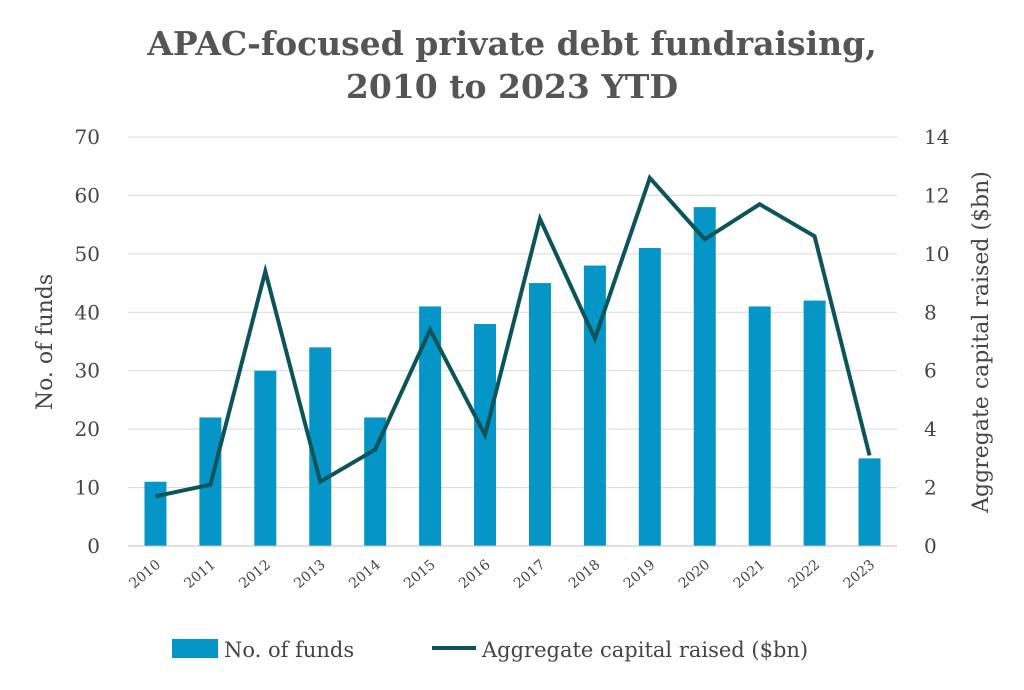  I want to click on legend-swatch-funds, so click(195, 648).